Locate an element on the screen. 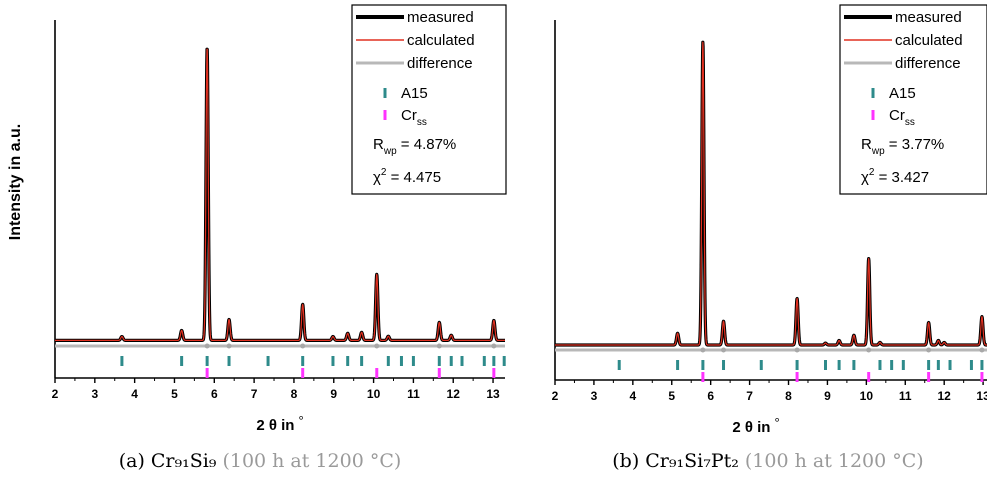 The height and width of the screenshot is (483, 987). rwp-value: Rwp = 3.77% is located at coordinates (902, 146).